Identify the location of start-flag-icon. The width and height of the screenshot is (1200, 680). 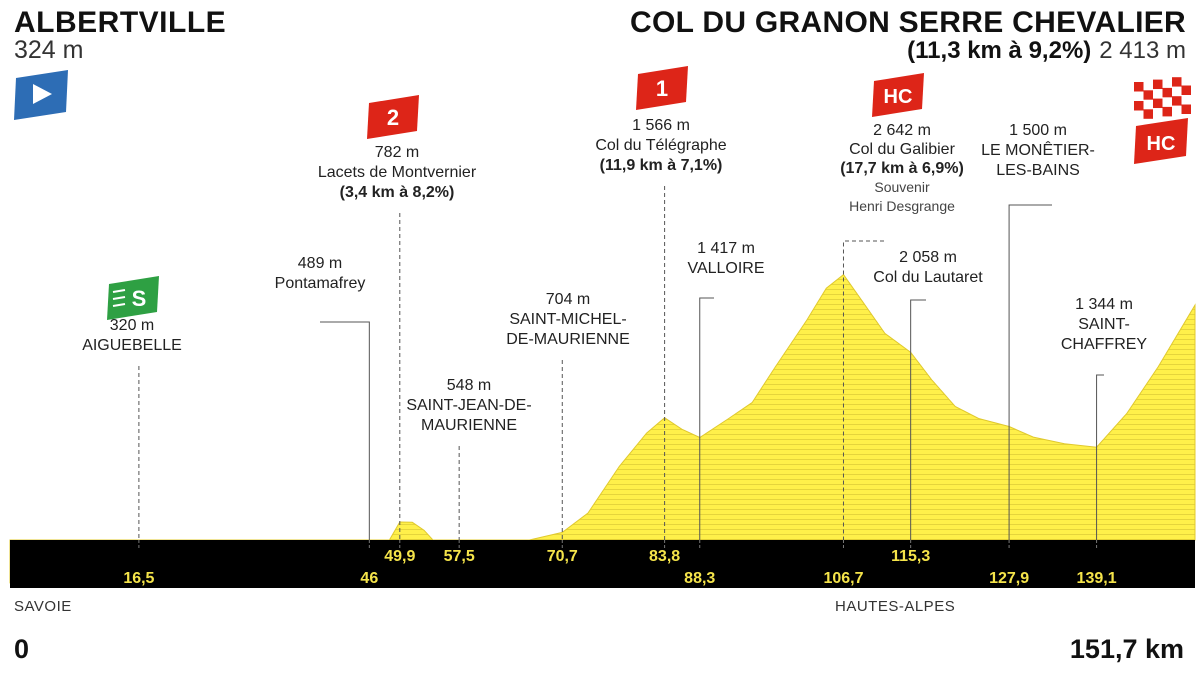
(41, 95).